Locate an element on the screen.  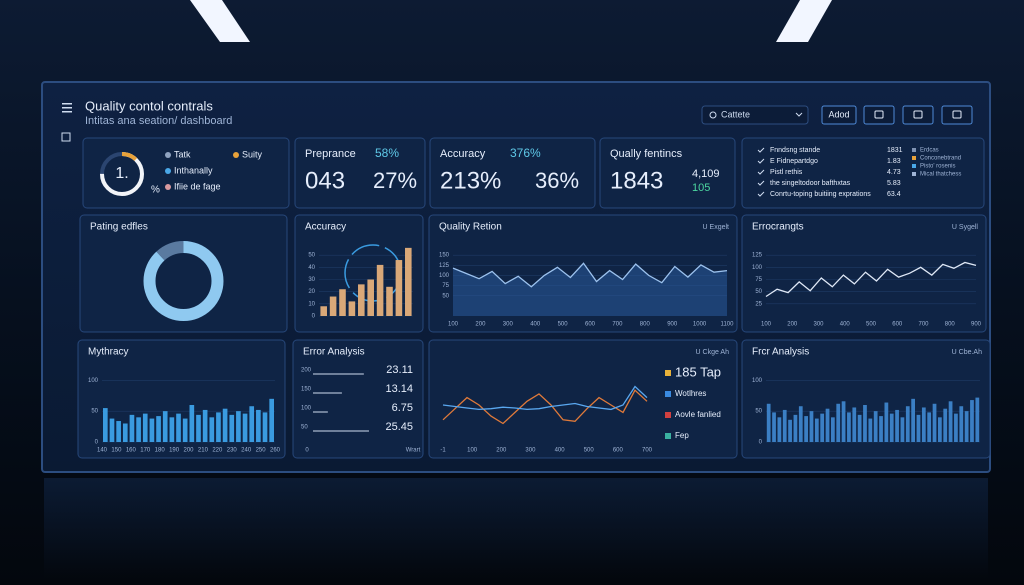
legend-label: Suity is located at coordinates (252, 154).